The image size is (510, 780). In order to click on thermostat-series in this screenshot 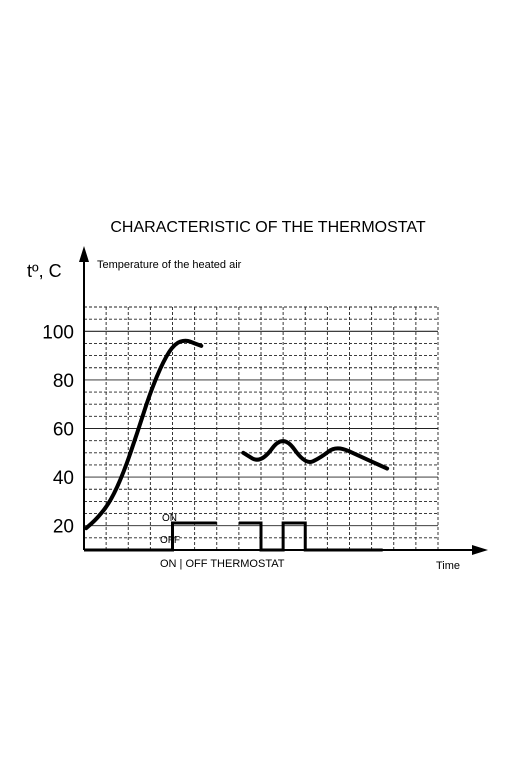, I will do `click(233, 536)`.